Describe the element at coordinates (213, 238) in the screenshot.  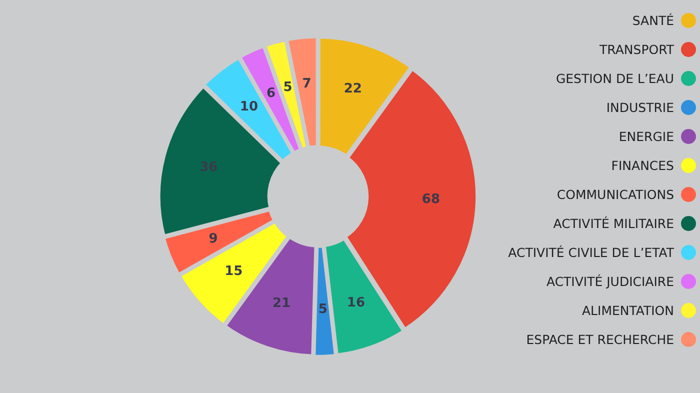
I see `data-label: 9` at that location.